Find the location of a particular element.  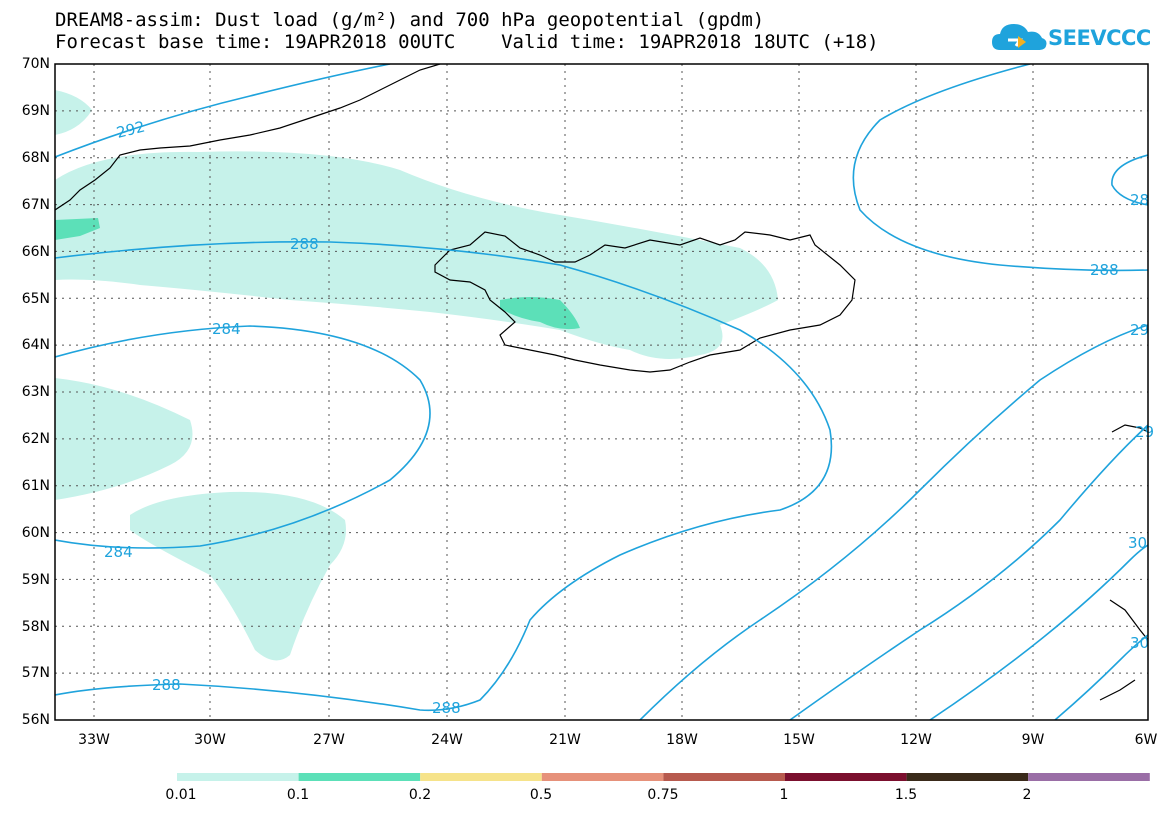

lat-label: 68N is located at coordinates (35, 158).